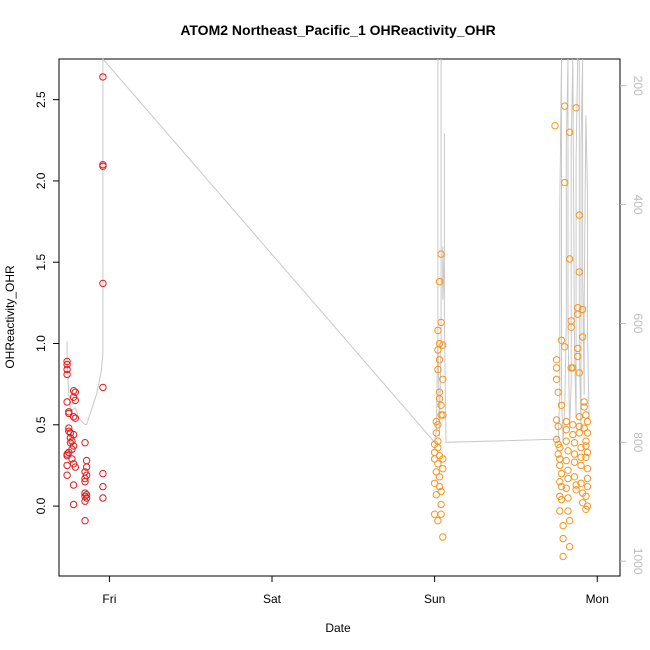  What do you see at coordinates (632, 325) in the screenshot?
I see `secondary-y-axis: 200 400 600 800 1000` at bounding box center [632, 325].